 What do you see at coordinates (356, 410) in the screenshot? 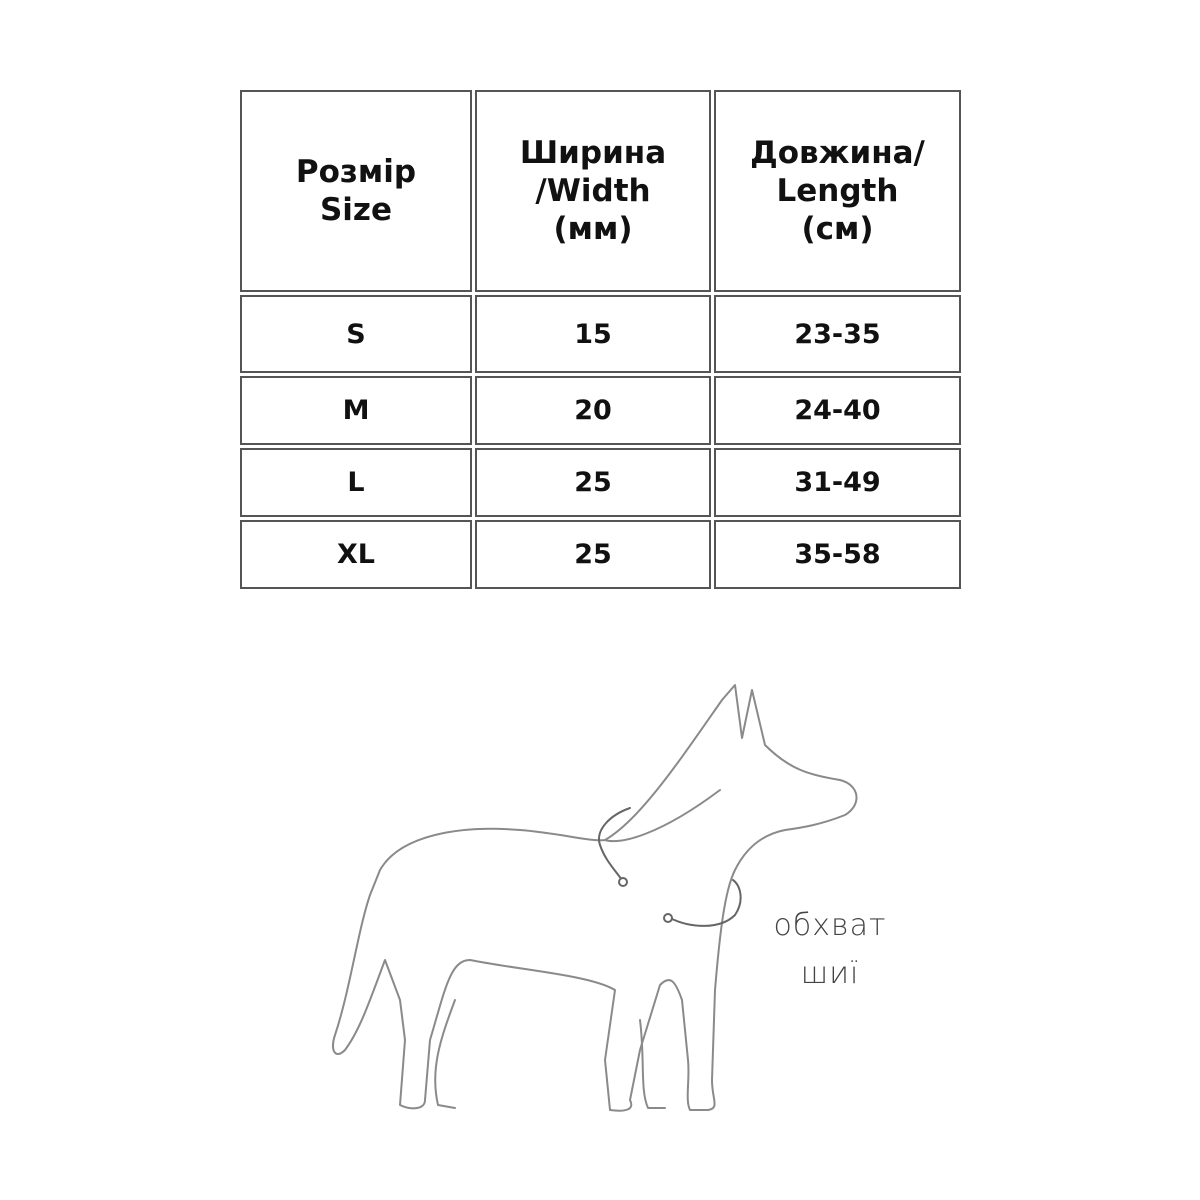
I see `cell-size: M` at bounding box center [356, 410].